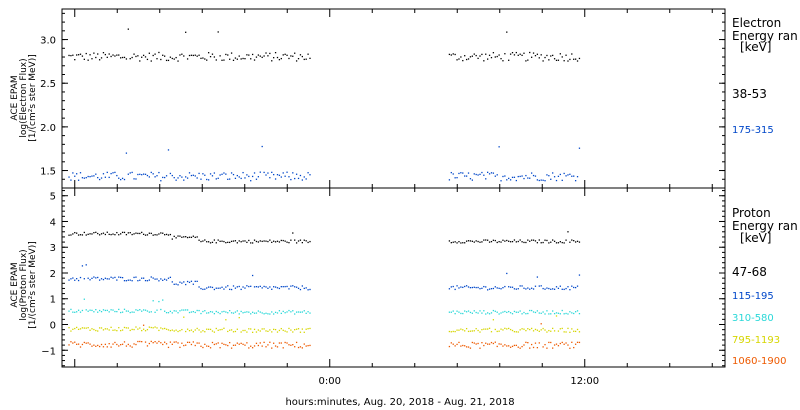 This screenshot has height=410, width=800. What do you see at coordinates (48, 84) in the screenshot?
I see `y-tick-label: 2.5` at bounding box center [48, 84].